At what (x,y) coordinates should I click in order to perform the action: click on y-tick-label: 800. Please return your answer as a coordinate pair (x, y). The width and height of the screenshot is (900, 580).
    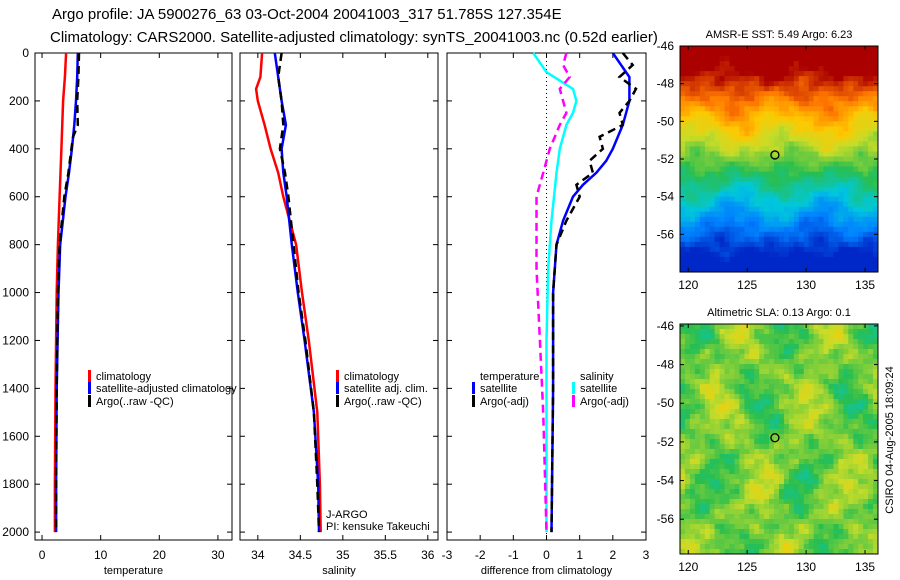
    Looking at the image, I should click on (19, 245).